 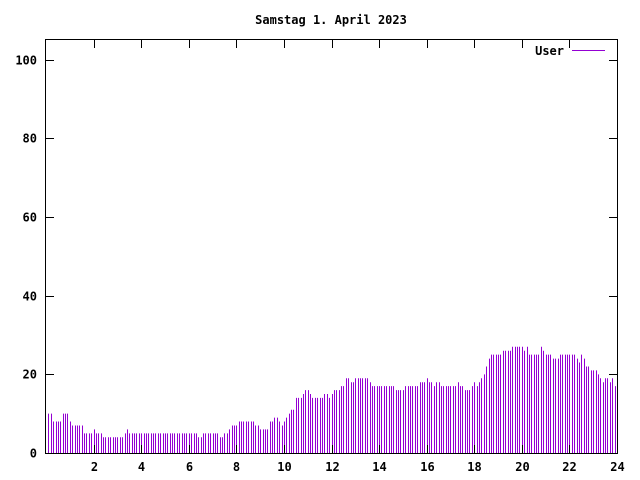 I want to click on y-tick-label: 100, so click(x=26, y=61).